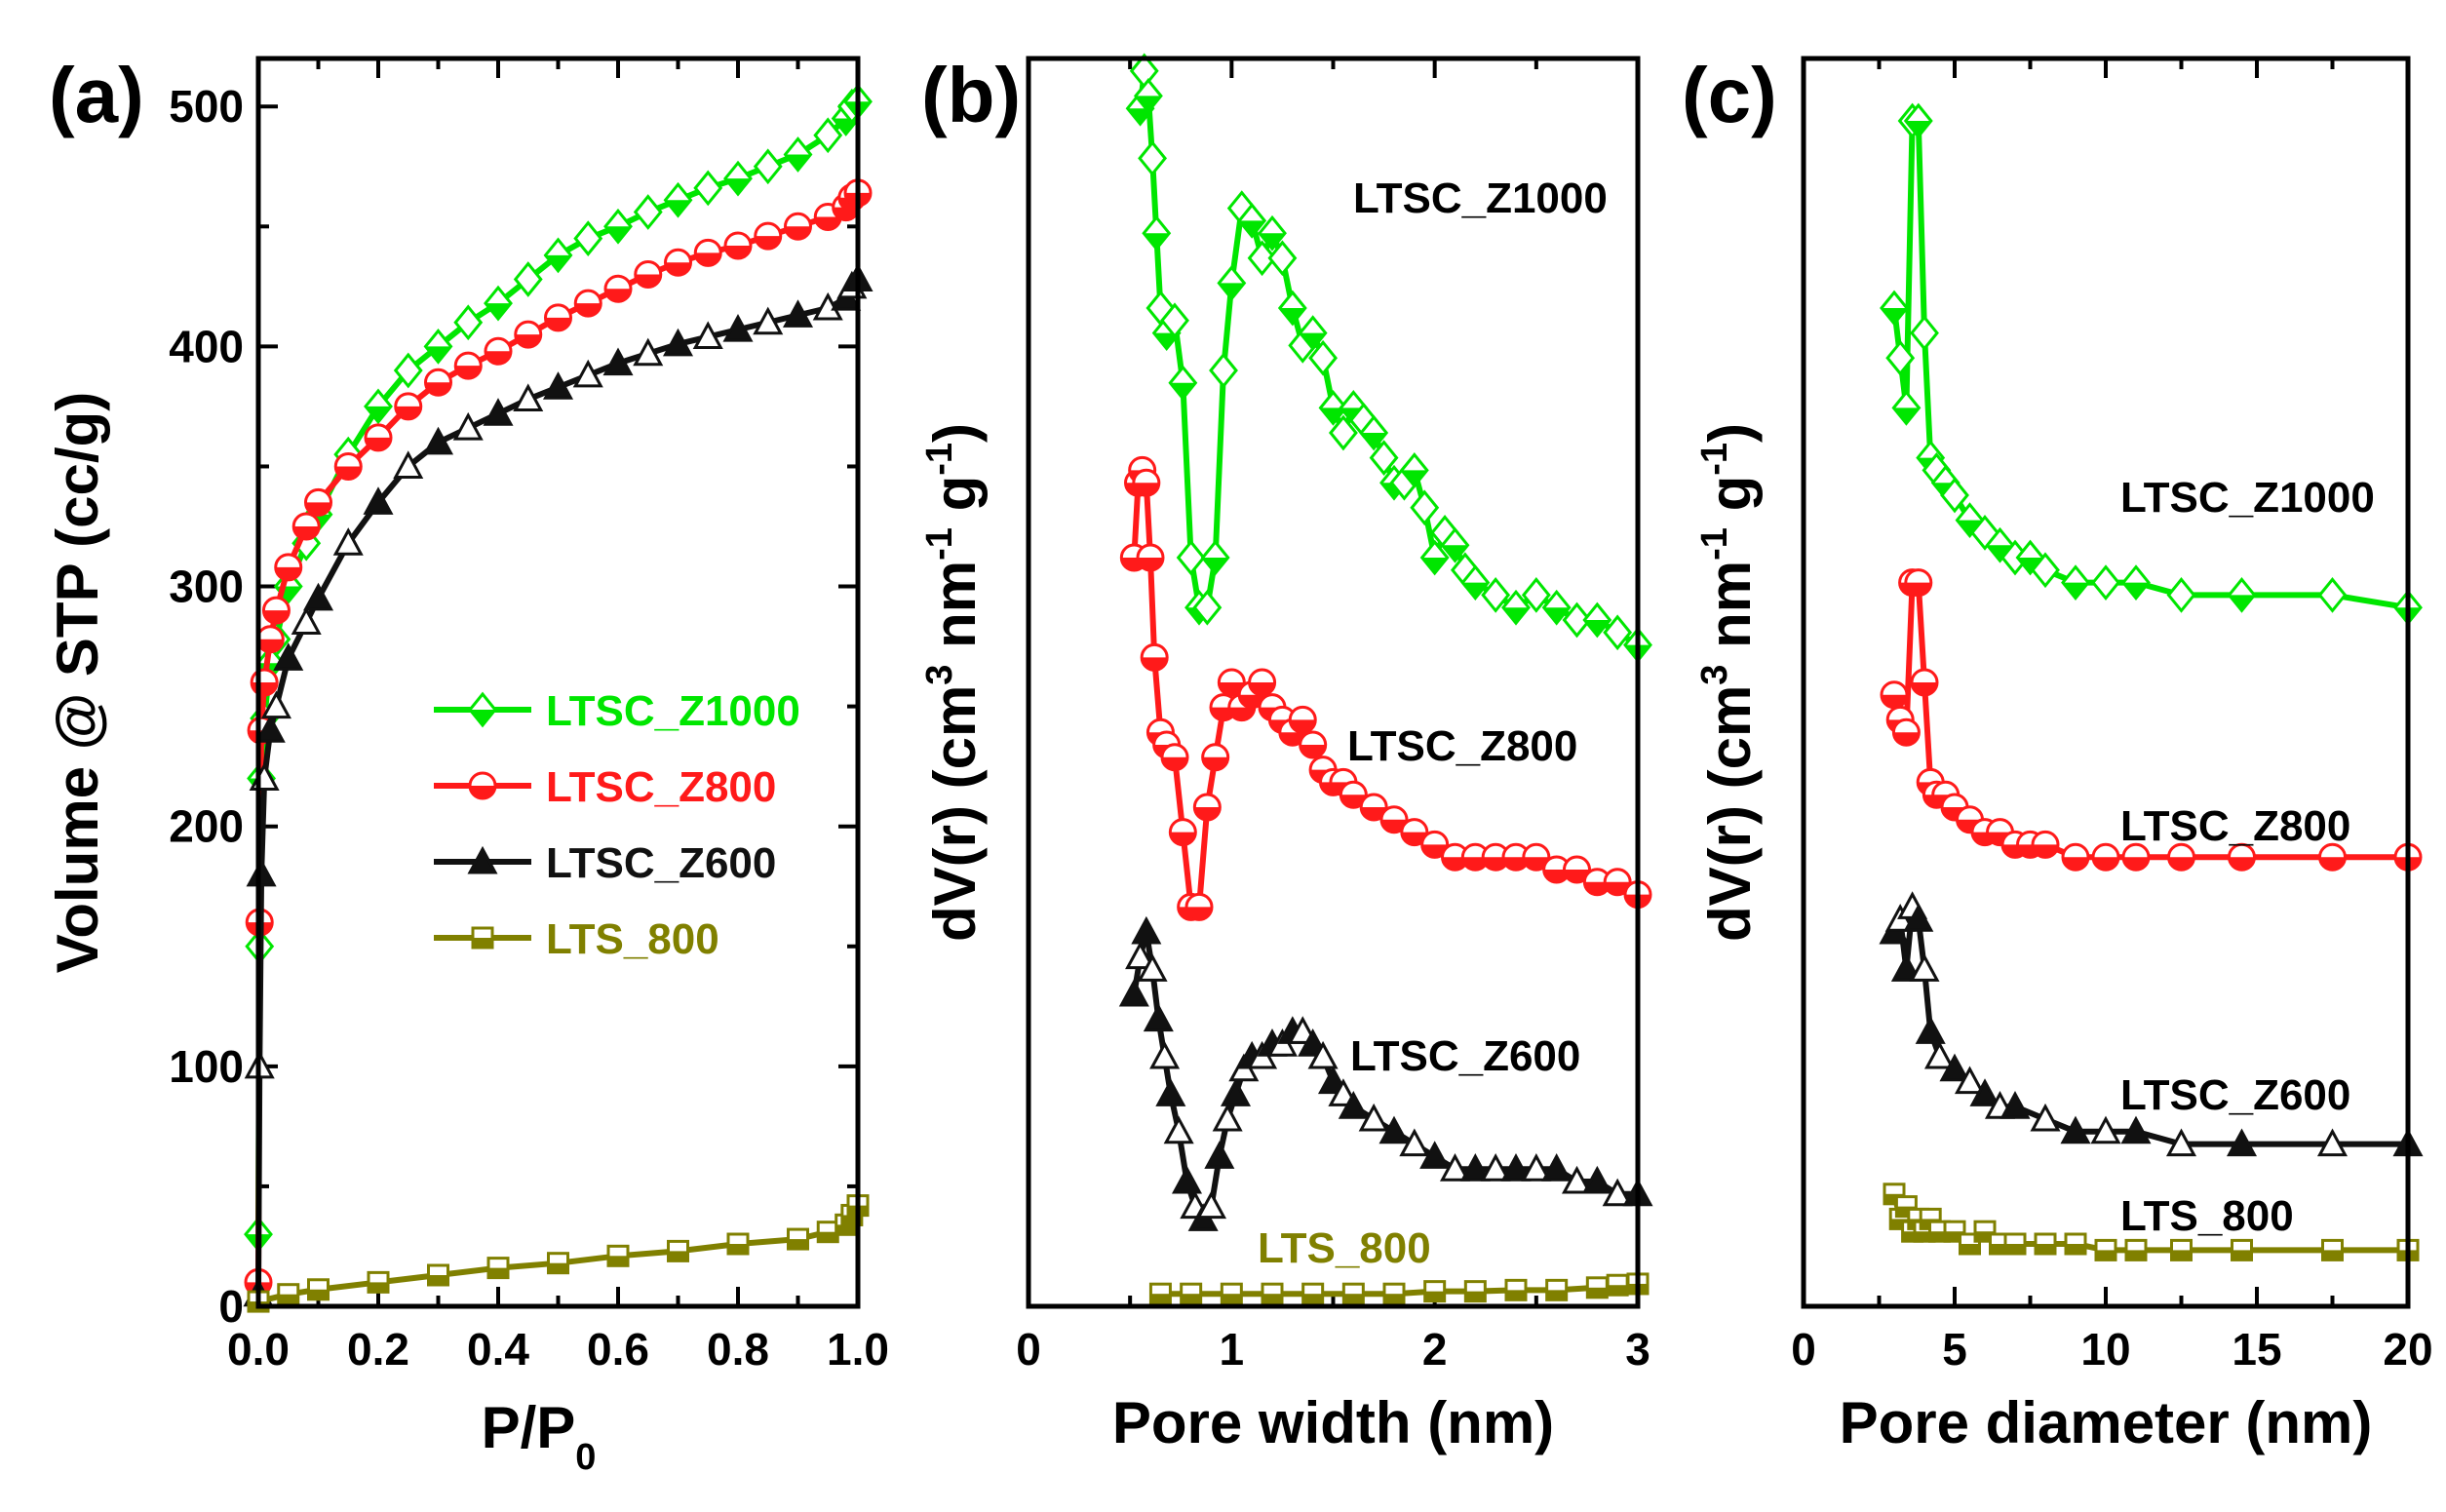 This screenshot has height=1512, width=2446. What do you see at coordinates (498, 1349) in the screenshot?
I see `x-tick-label: 0.4` at bounding box center [498, 1349].